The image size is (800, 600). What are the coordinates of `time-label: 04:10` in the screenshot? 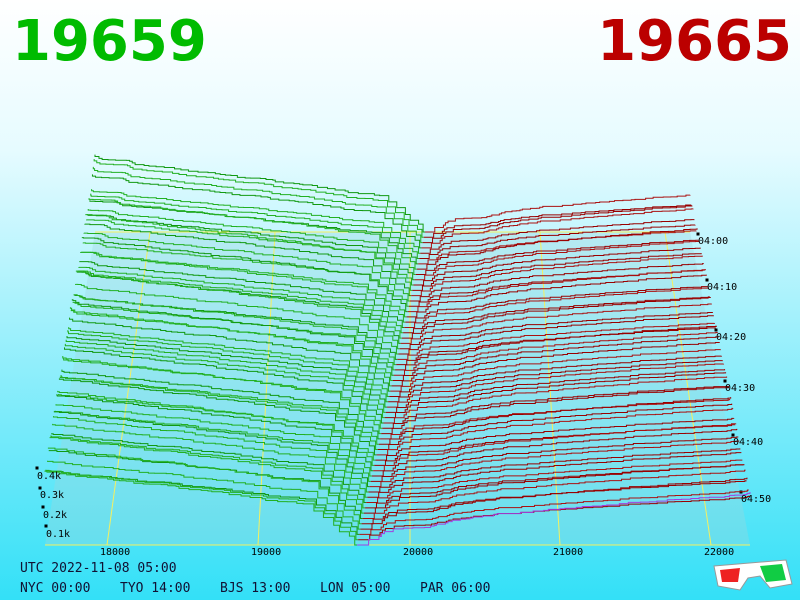 It's located at (722, 287).